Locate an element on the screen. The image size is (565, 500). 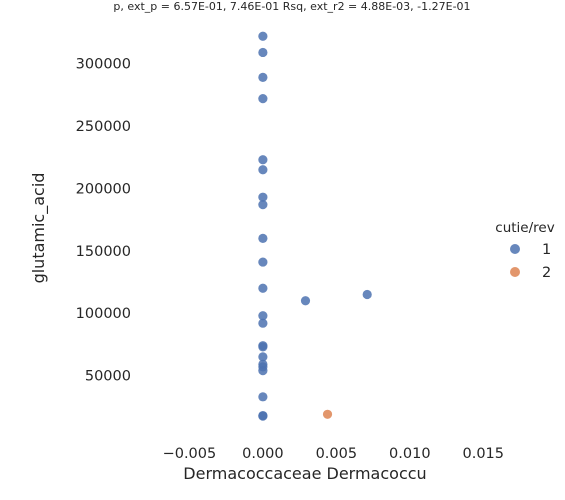
y-axis-ticks: 50000 100000 150000 200000 250000 300000 is located at coordinates (103, 221).